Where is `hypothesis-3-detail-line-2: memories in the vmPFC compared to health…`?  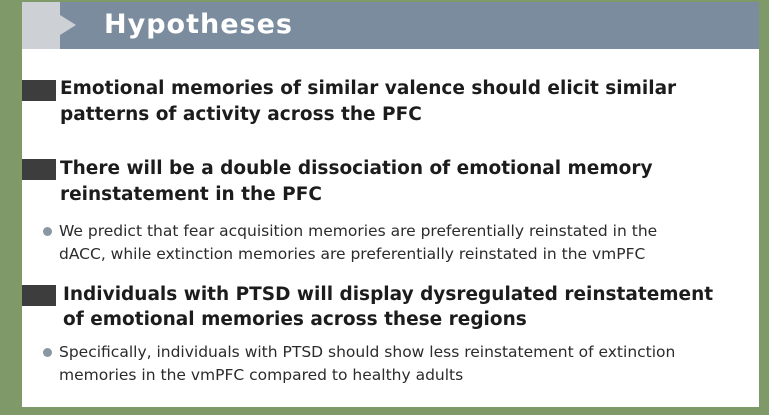
hypothesis-3-detail-line-2: memories in the vmPFC compared to health… is located at coordinates (261, 375).